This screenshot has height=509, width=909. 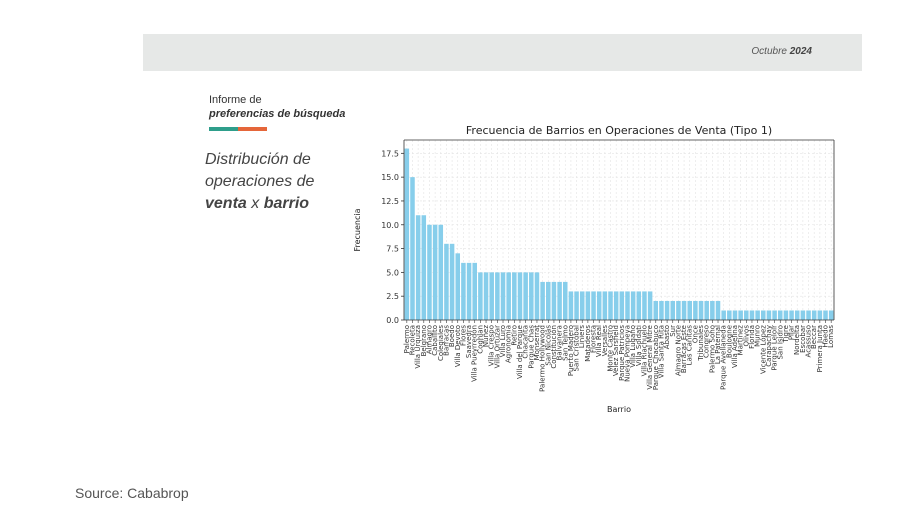 I want to click on x-tick-label: Vicente López, so click(x=763, y=349).